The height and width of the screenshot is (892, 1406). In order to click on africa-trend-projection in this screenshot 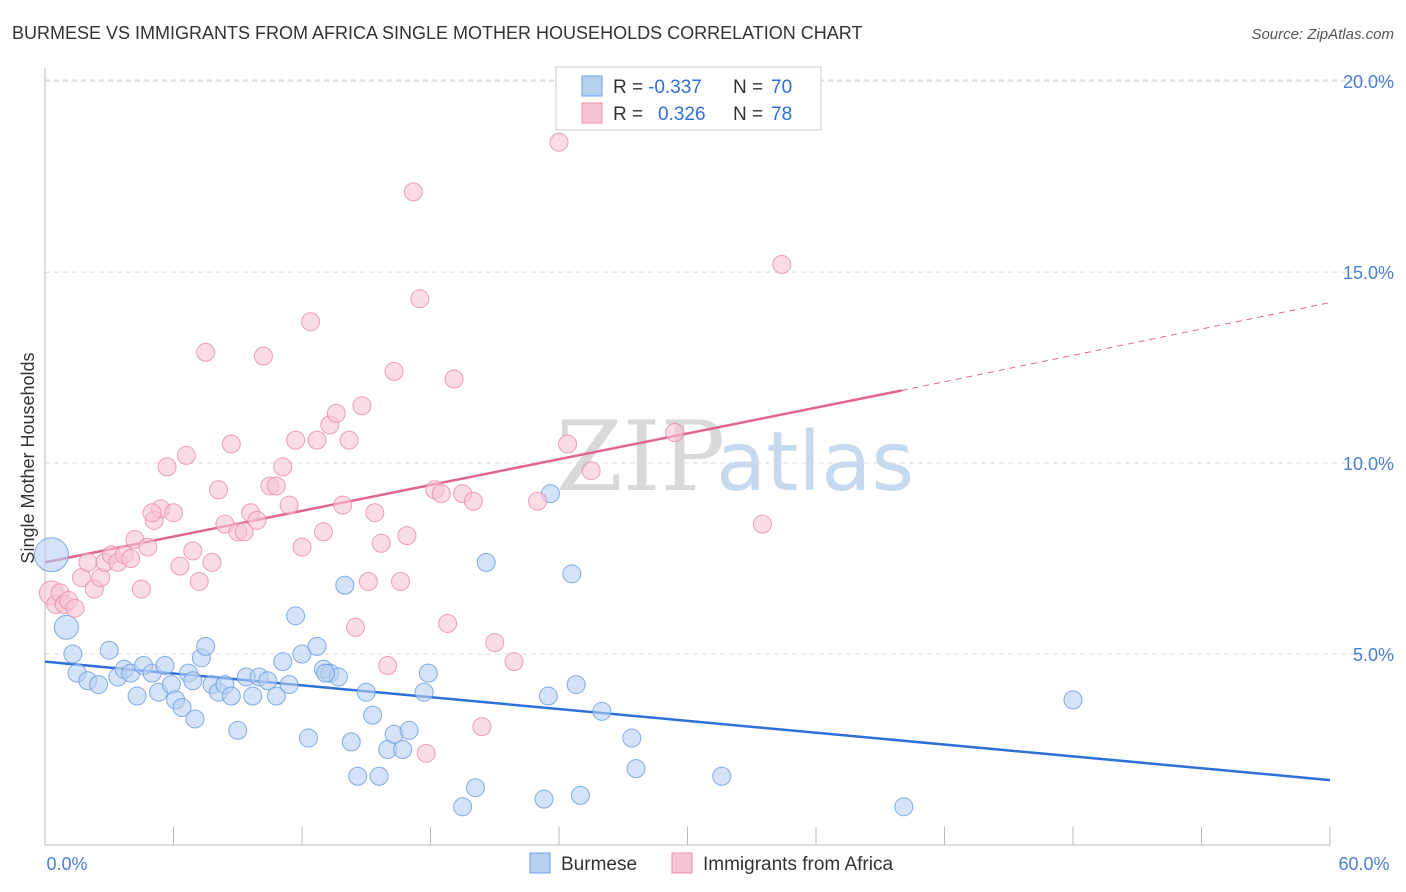, I will do `click(1116, 346)`.